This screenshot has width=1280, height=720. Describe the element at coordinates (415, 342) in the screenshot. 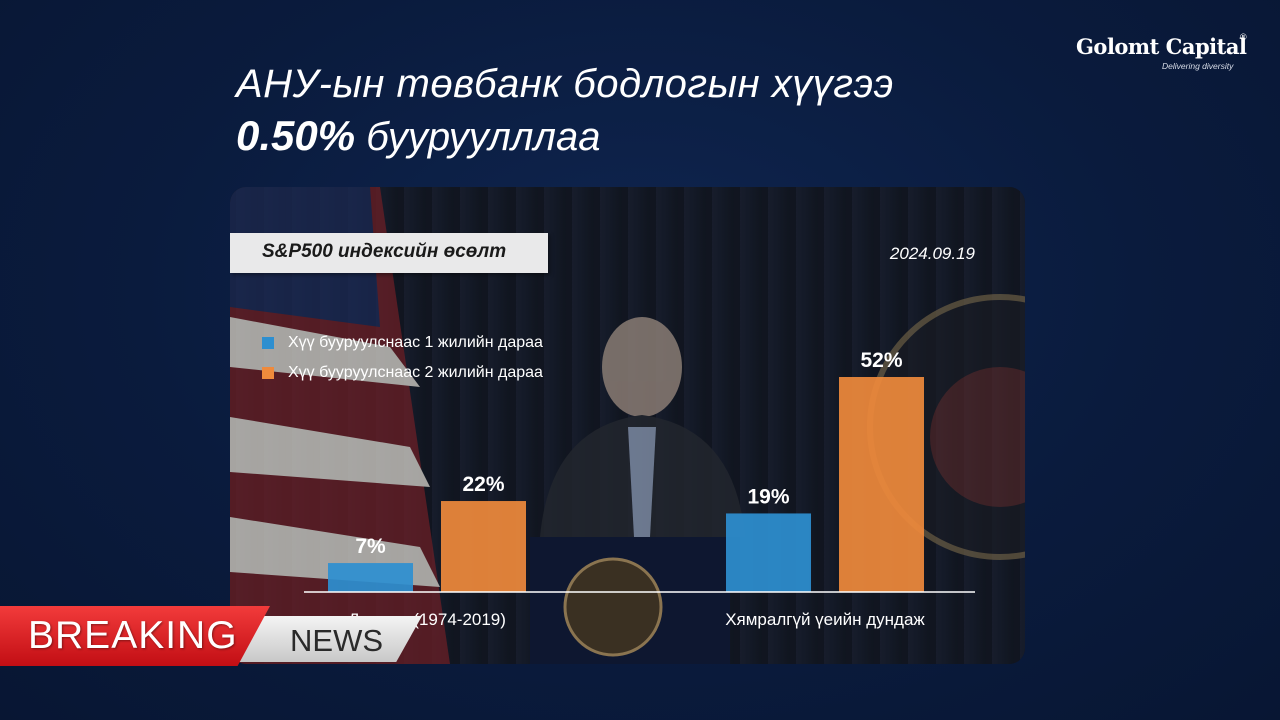

I see `legend-label-series-1: Хүү бууруулснаас 1 жилийн дараа` at that location.